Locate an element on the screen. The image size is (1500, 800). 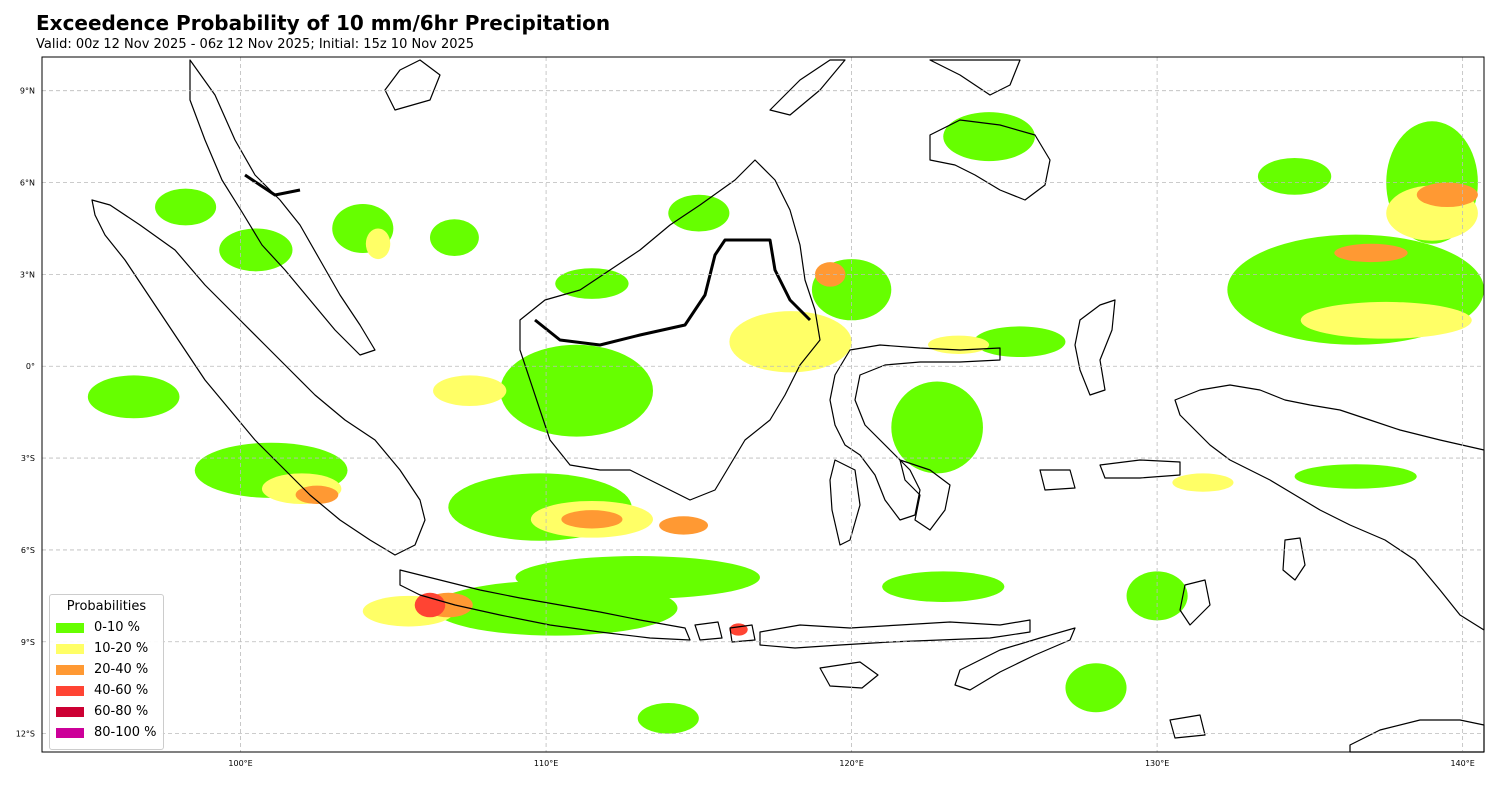
coastline-mindanao is located at coordinates (990, 160).